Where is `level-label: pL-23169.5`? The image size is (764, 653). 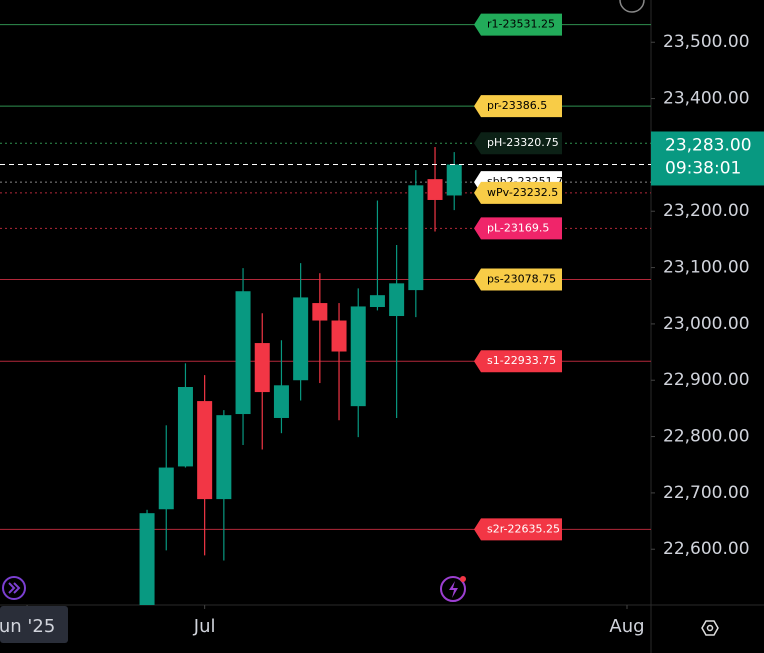 level-label: pL-23169.5 is located at coordinates (518, 227).